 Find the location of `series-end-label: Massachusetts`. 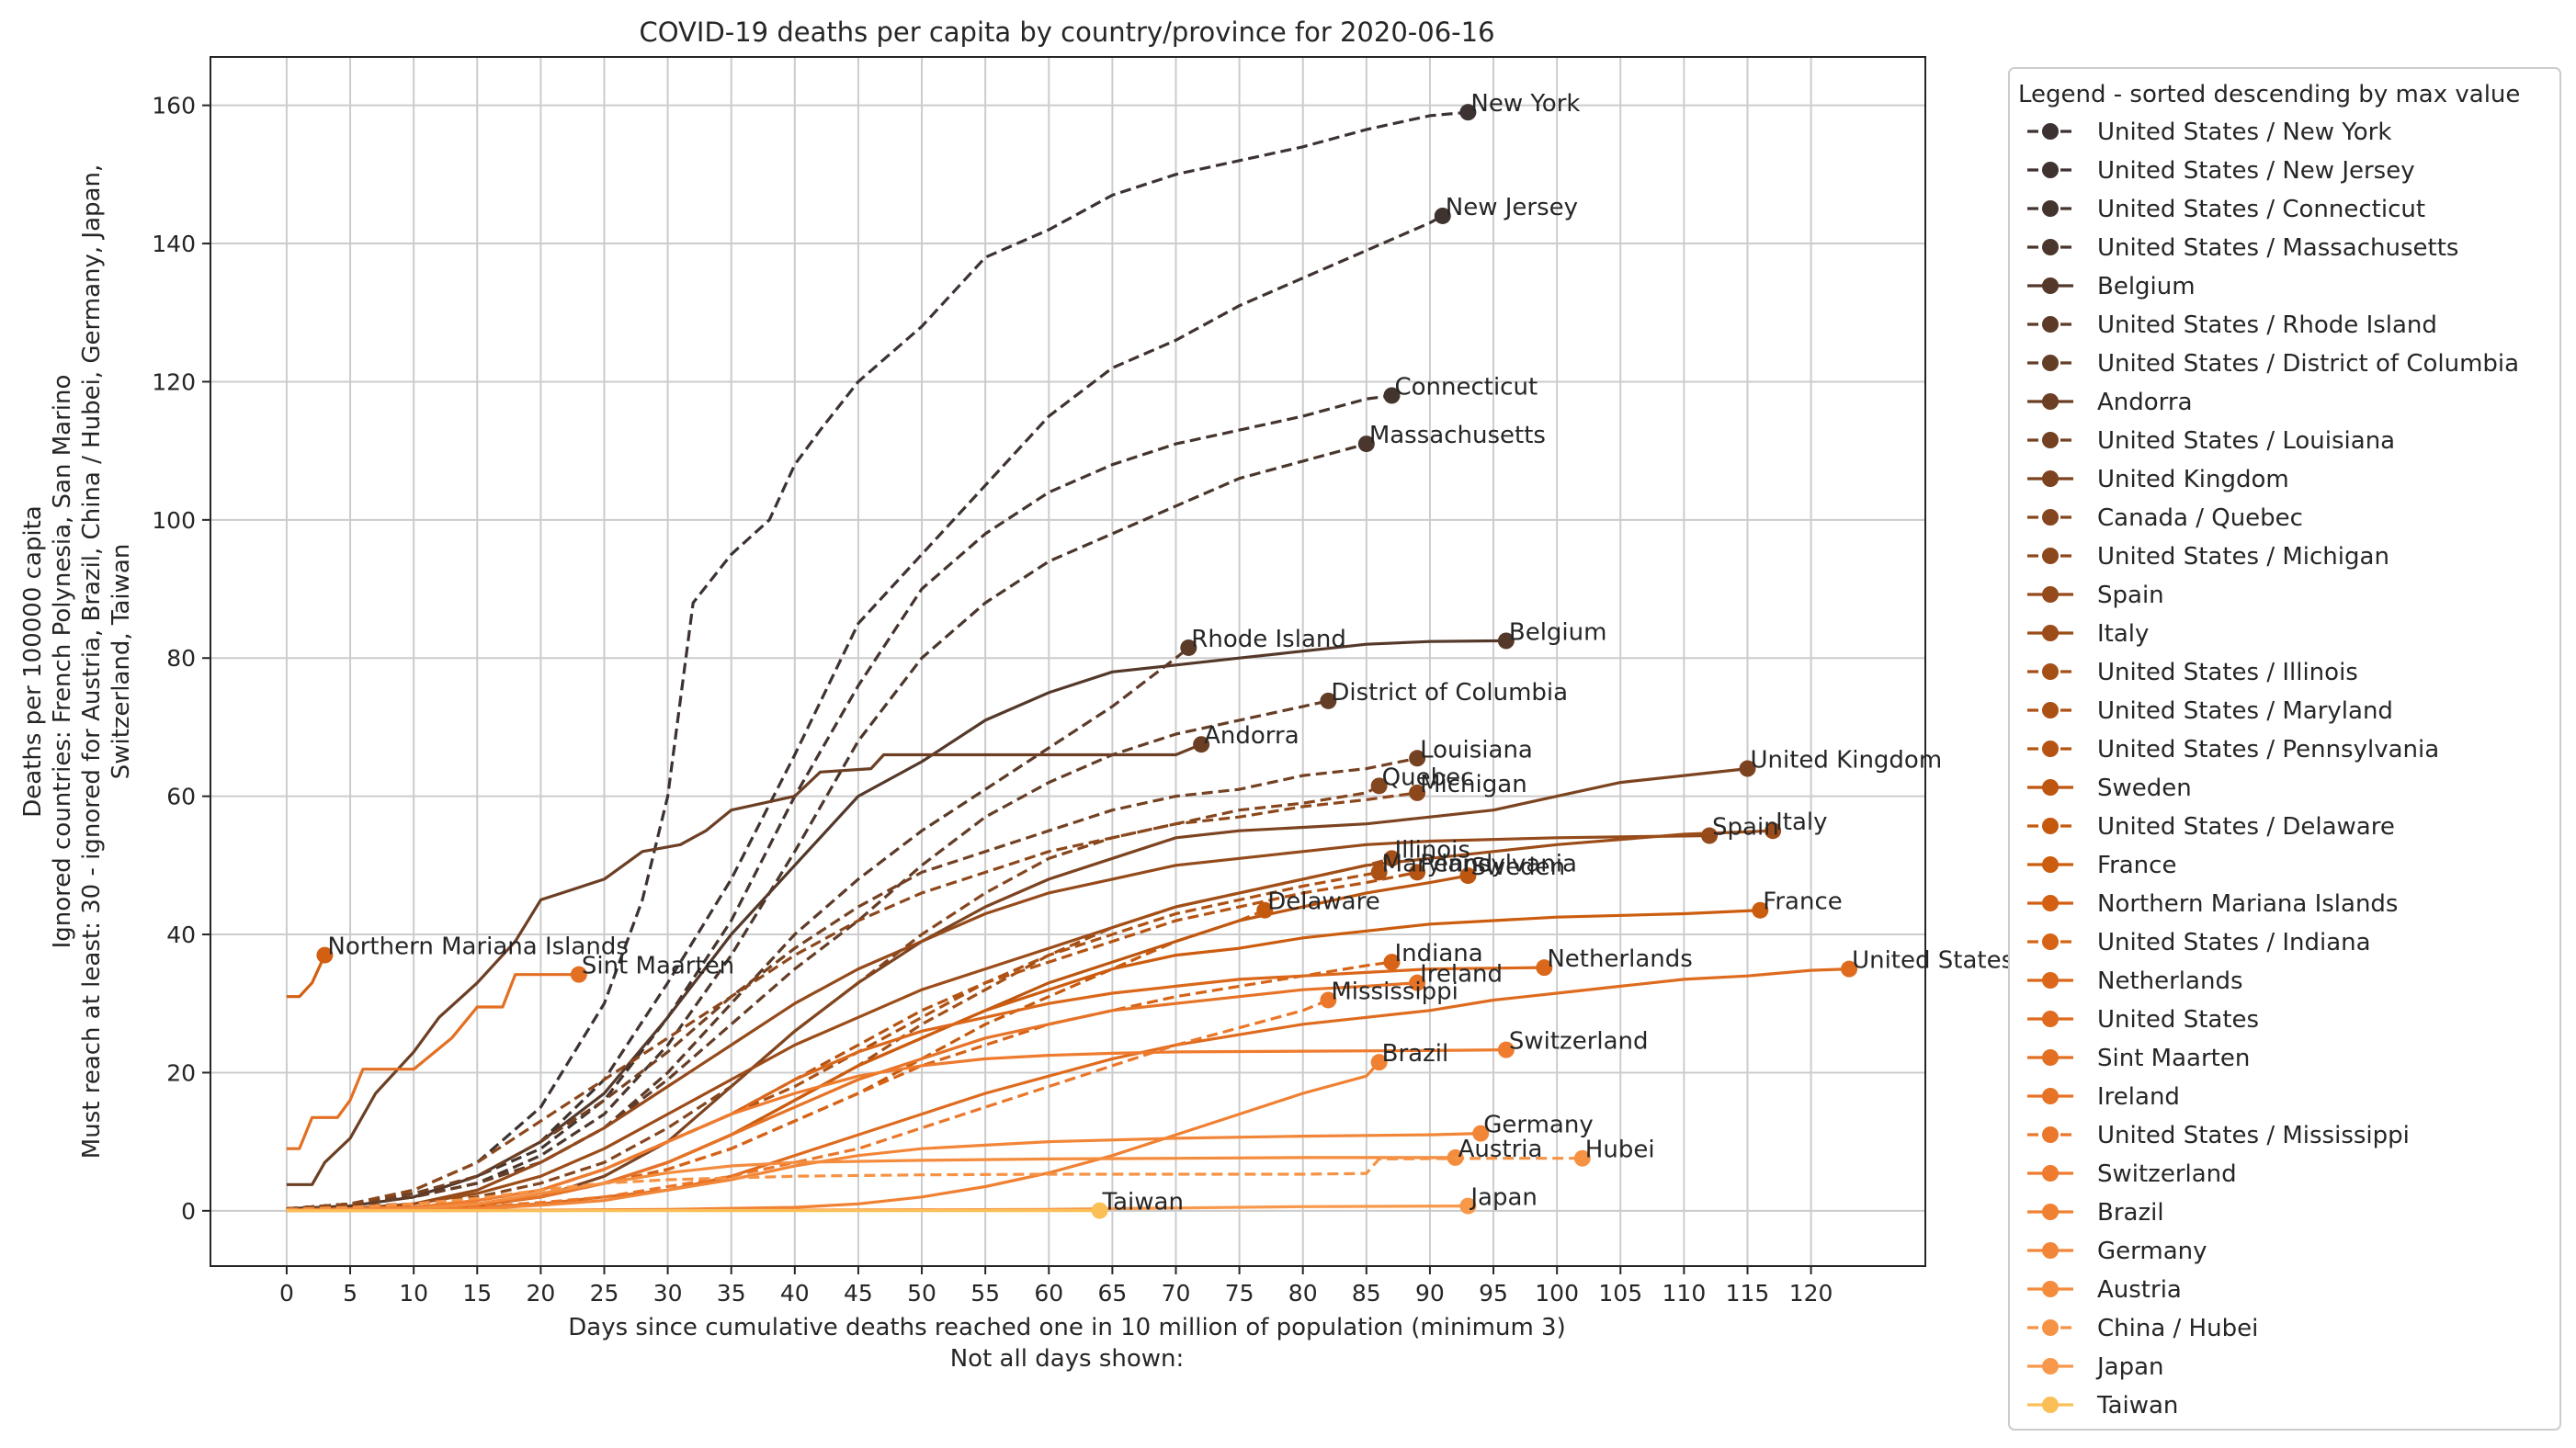

series-end-label: Massachusetts is located at coordinates (1457, 435).